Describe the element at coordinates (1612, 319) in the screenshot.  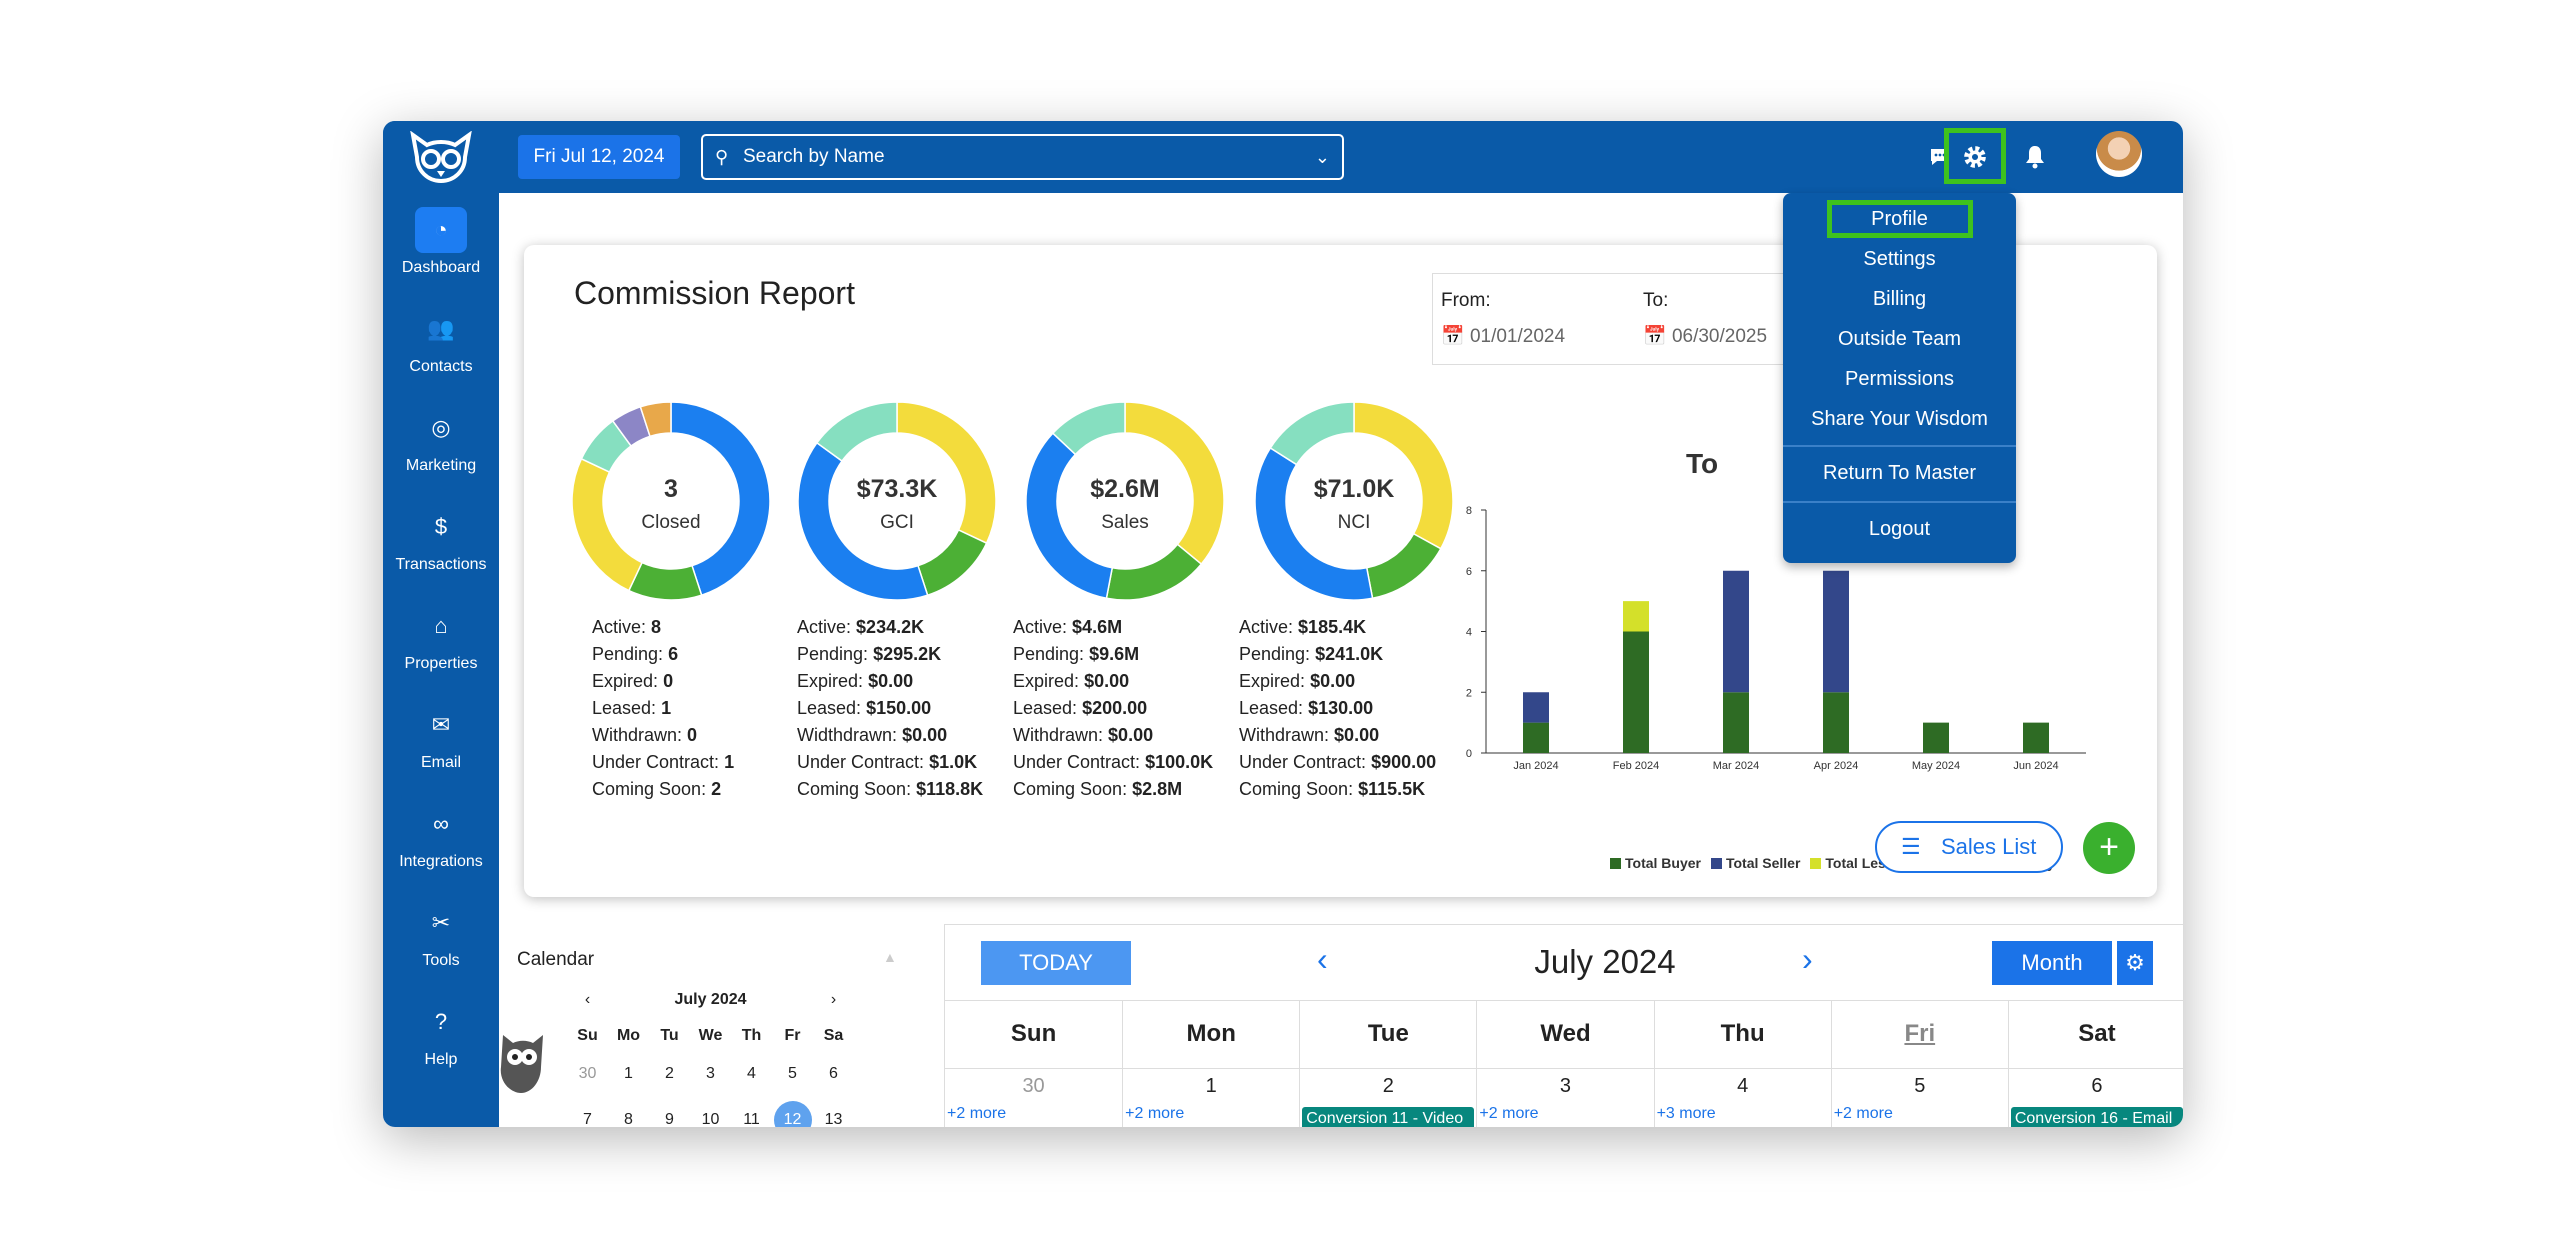
I see `date-range: From: 📅 01/01/2024 To: 📅 06/30/2025` at that location.